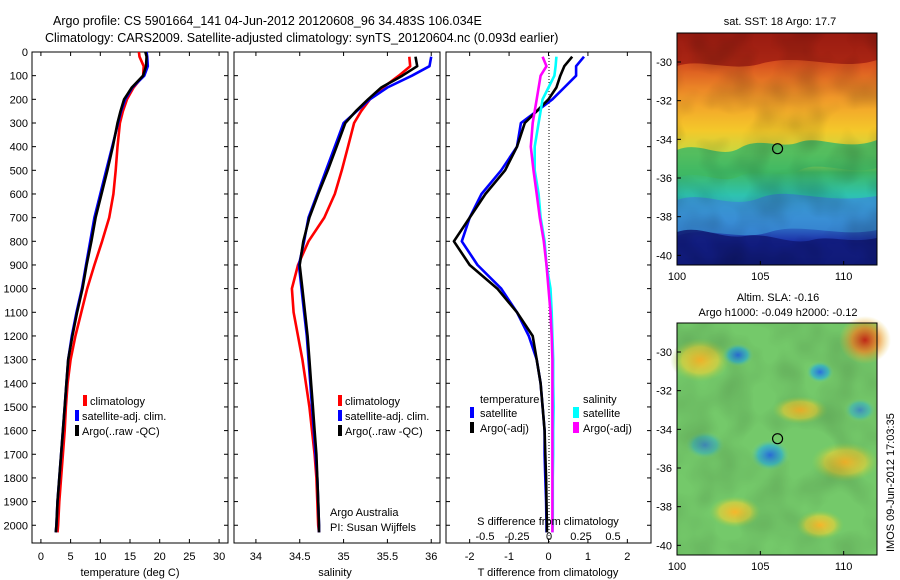 The image size is (900, 580). I want to click on y-tick-label: 1700, so click(16, 455).